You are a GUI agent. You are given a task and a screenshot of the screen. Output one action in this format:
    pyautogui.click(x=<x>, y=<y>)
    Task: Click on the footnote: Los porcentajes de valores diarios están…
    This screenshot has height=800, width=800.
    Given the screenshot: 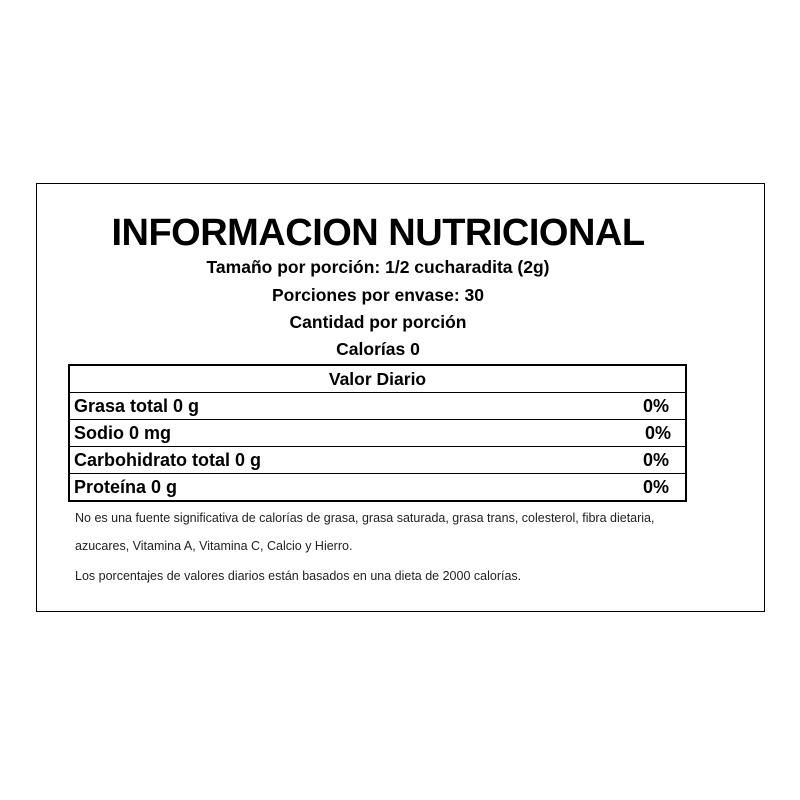 What is the action you would take?
    pyautogui.click(x=298, y=576)
    